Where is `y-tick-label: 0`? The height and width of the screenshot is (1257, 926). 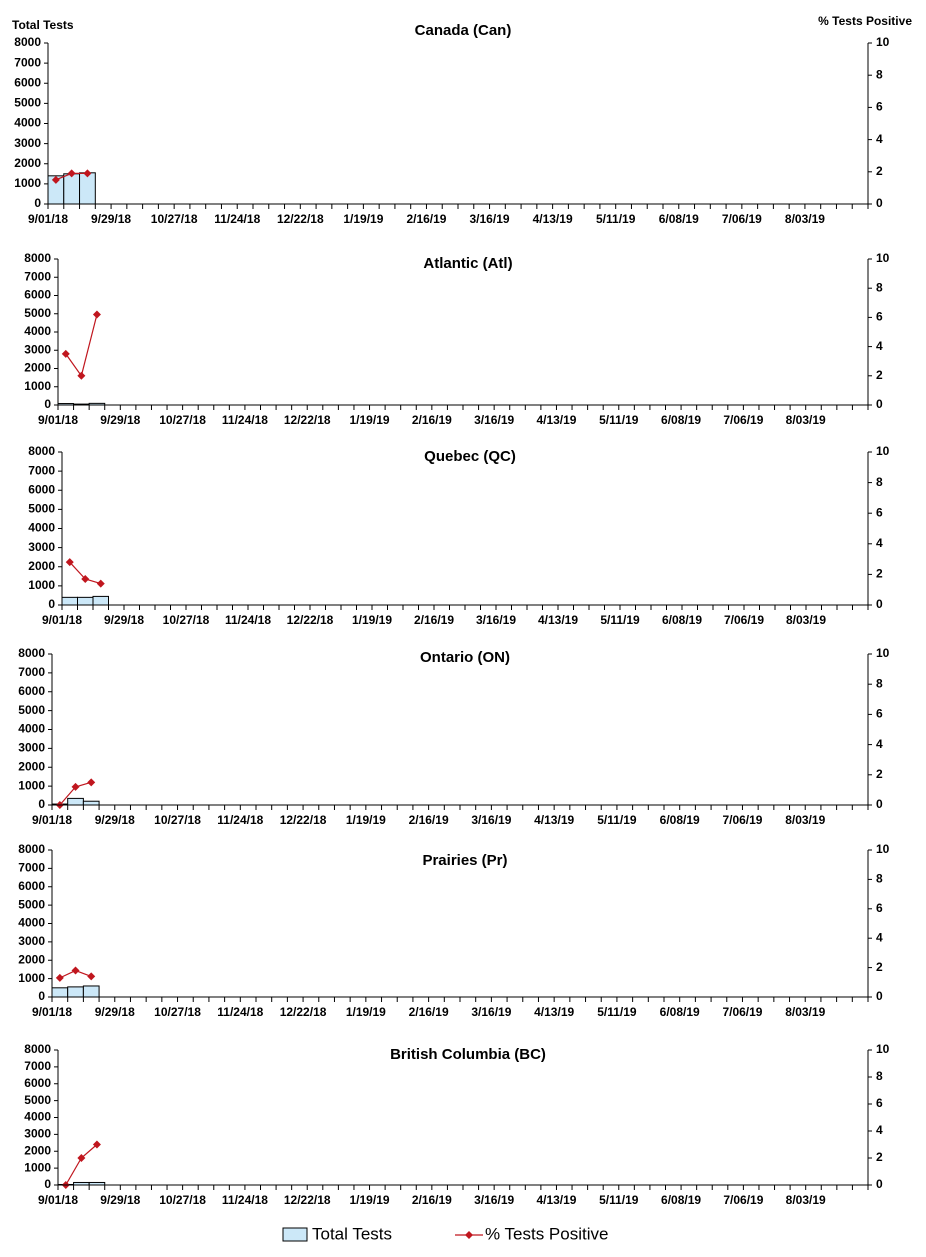
y-tick-label: 0 is located at coordinates (47, 404).